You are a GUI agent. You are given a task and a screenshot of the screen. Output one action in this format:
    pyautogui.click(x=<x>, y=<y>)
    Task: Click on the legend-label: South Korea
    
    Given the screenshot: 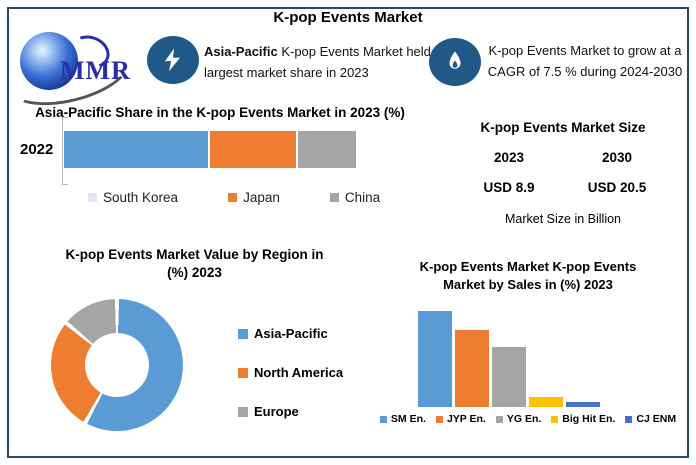 What is the action you would take?
    pyautogui.click(x=141, y=197)
    